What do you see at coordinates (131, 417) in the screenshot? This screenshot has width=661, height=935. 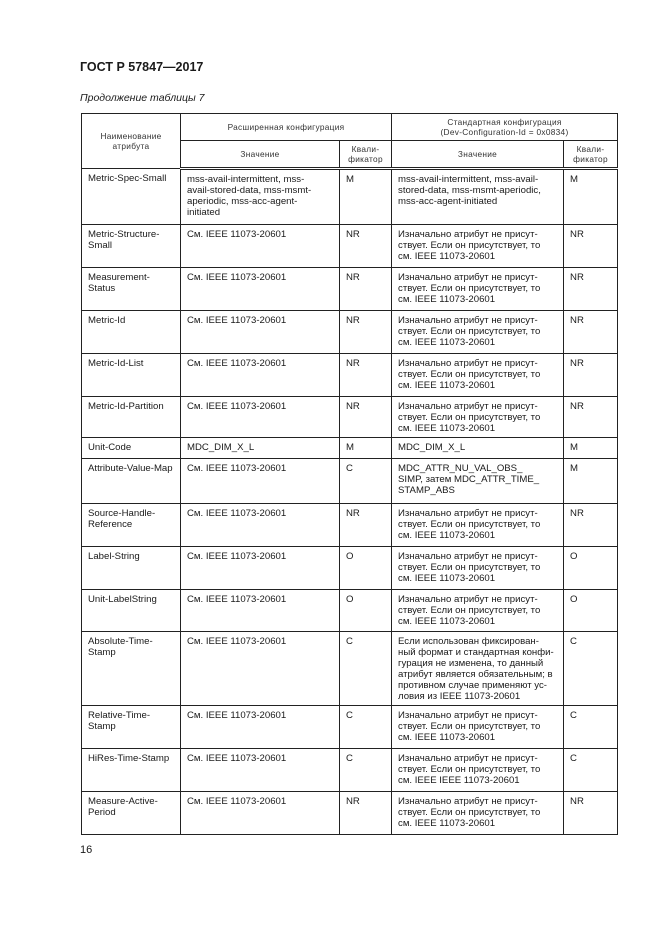 I see `cell-attr-name: Metric-Id-Partition` at bounding box center [131, 417].